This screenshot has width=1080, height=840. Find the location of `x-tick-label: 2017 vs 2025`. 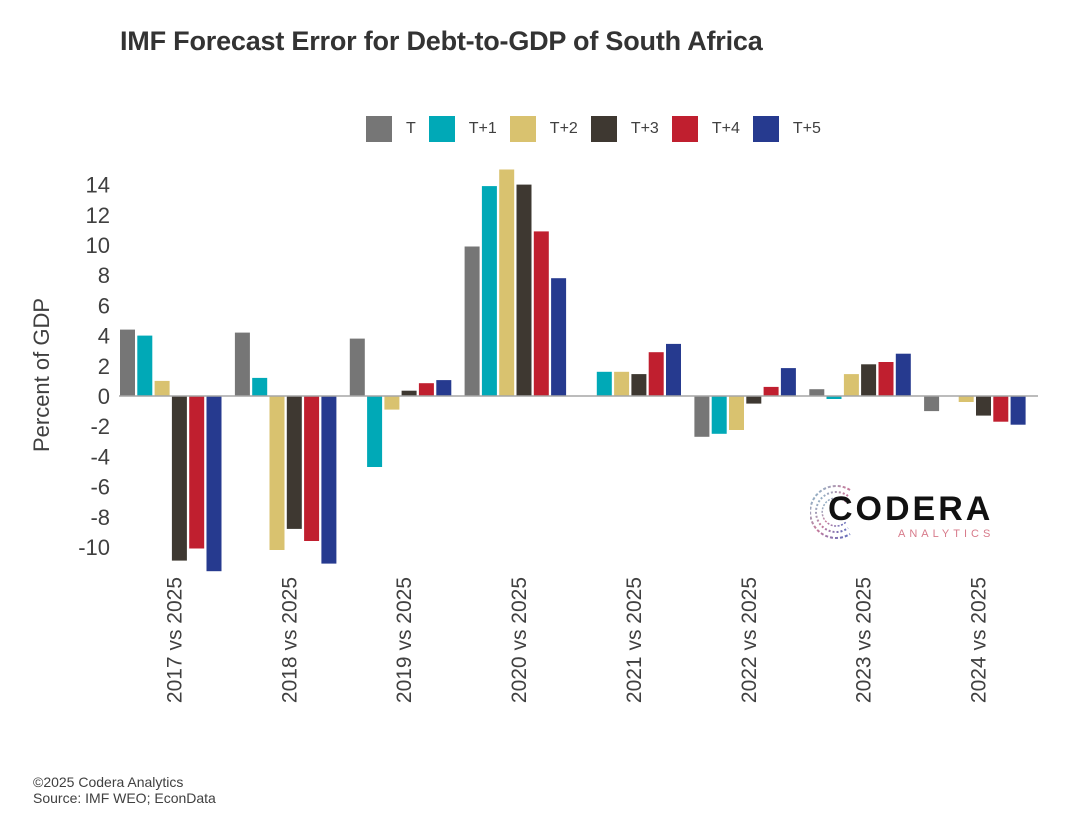

x-tick-label: 2017 vs 2025 is located at coordinates (174, 640).